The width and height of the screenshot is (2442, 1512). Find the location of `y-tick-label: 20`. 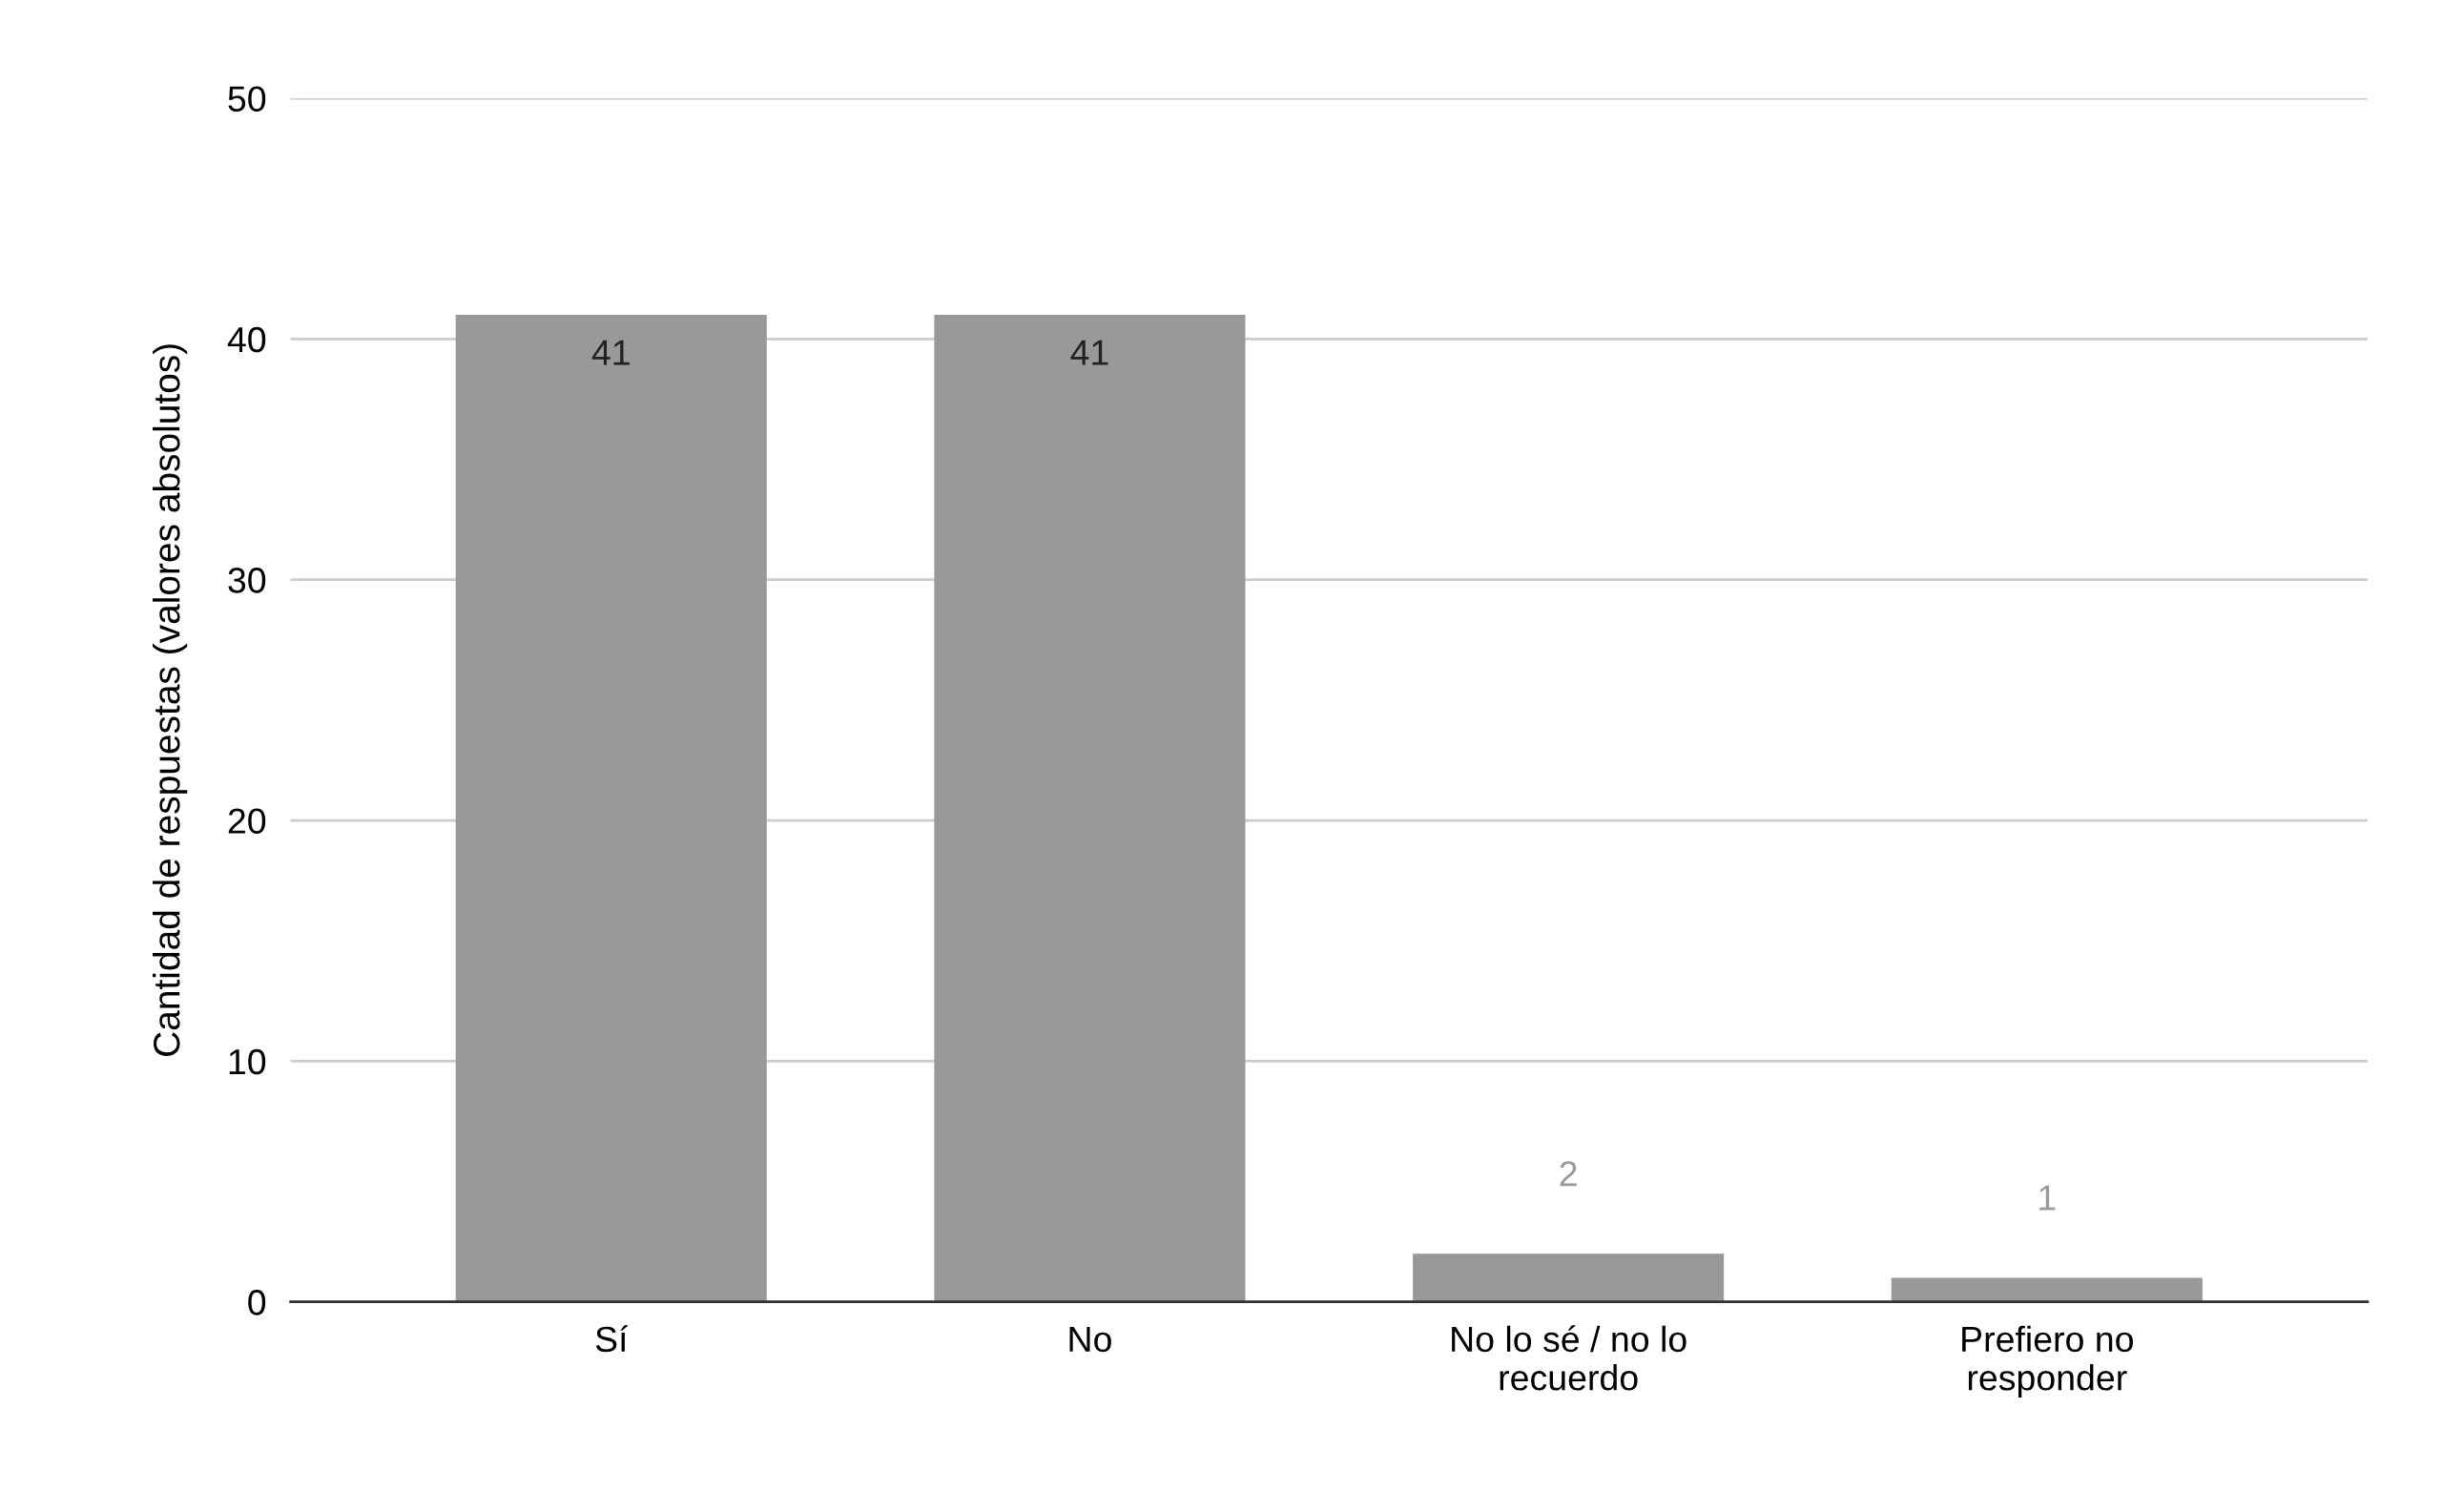

y-tick-label: 20 is located at coordinates (247, 821).